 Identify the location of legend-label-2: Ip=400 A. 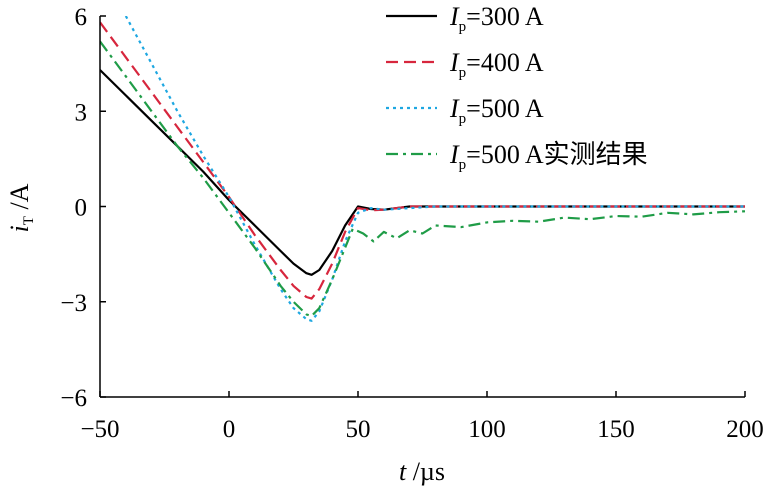
(496, 64).